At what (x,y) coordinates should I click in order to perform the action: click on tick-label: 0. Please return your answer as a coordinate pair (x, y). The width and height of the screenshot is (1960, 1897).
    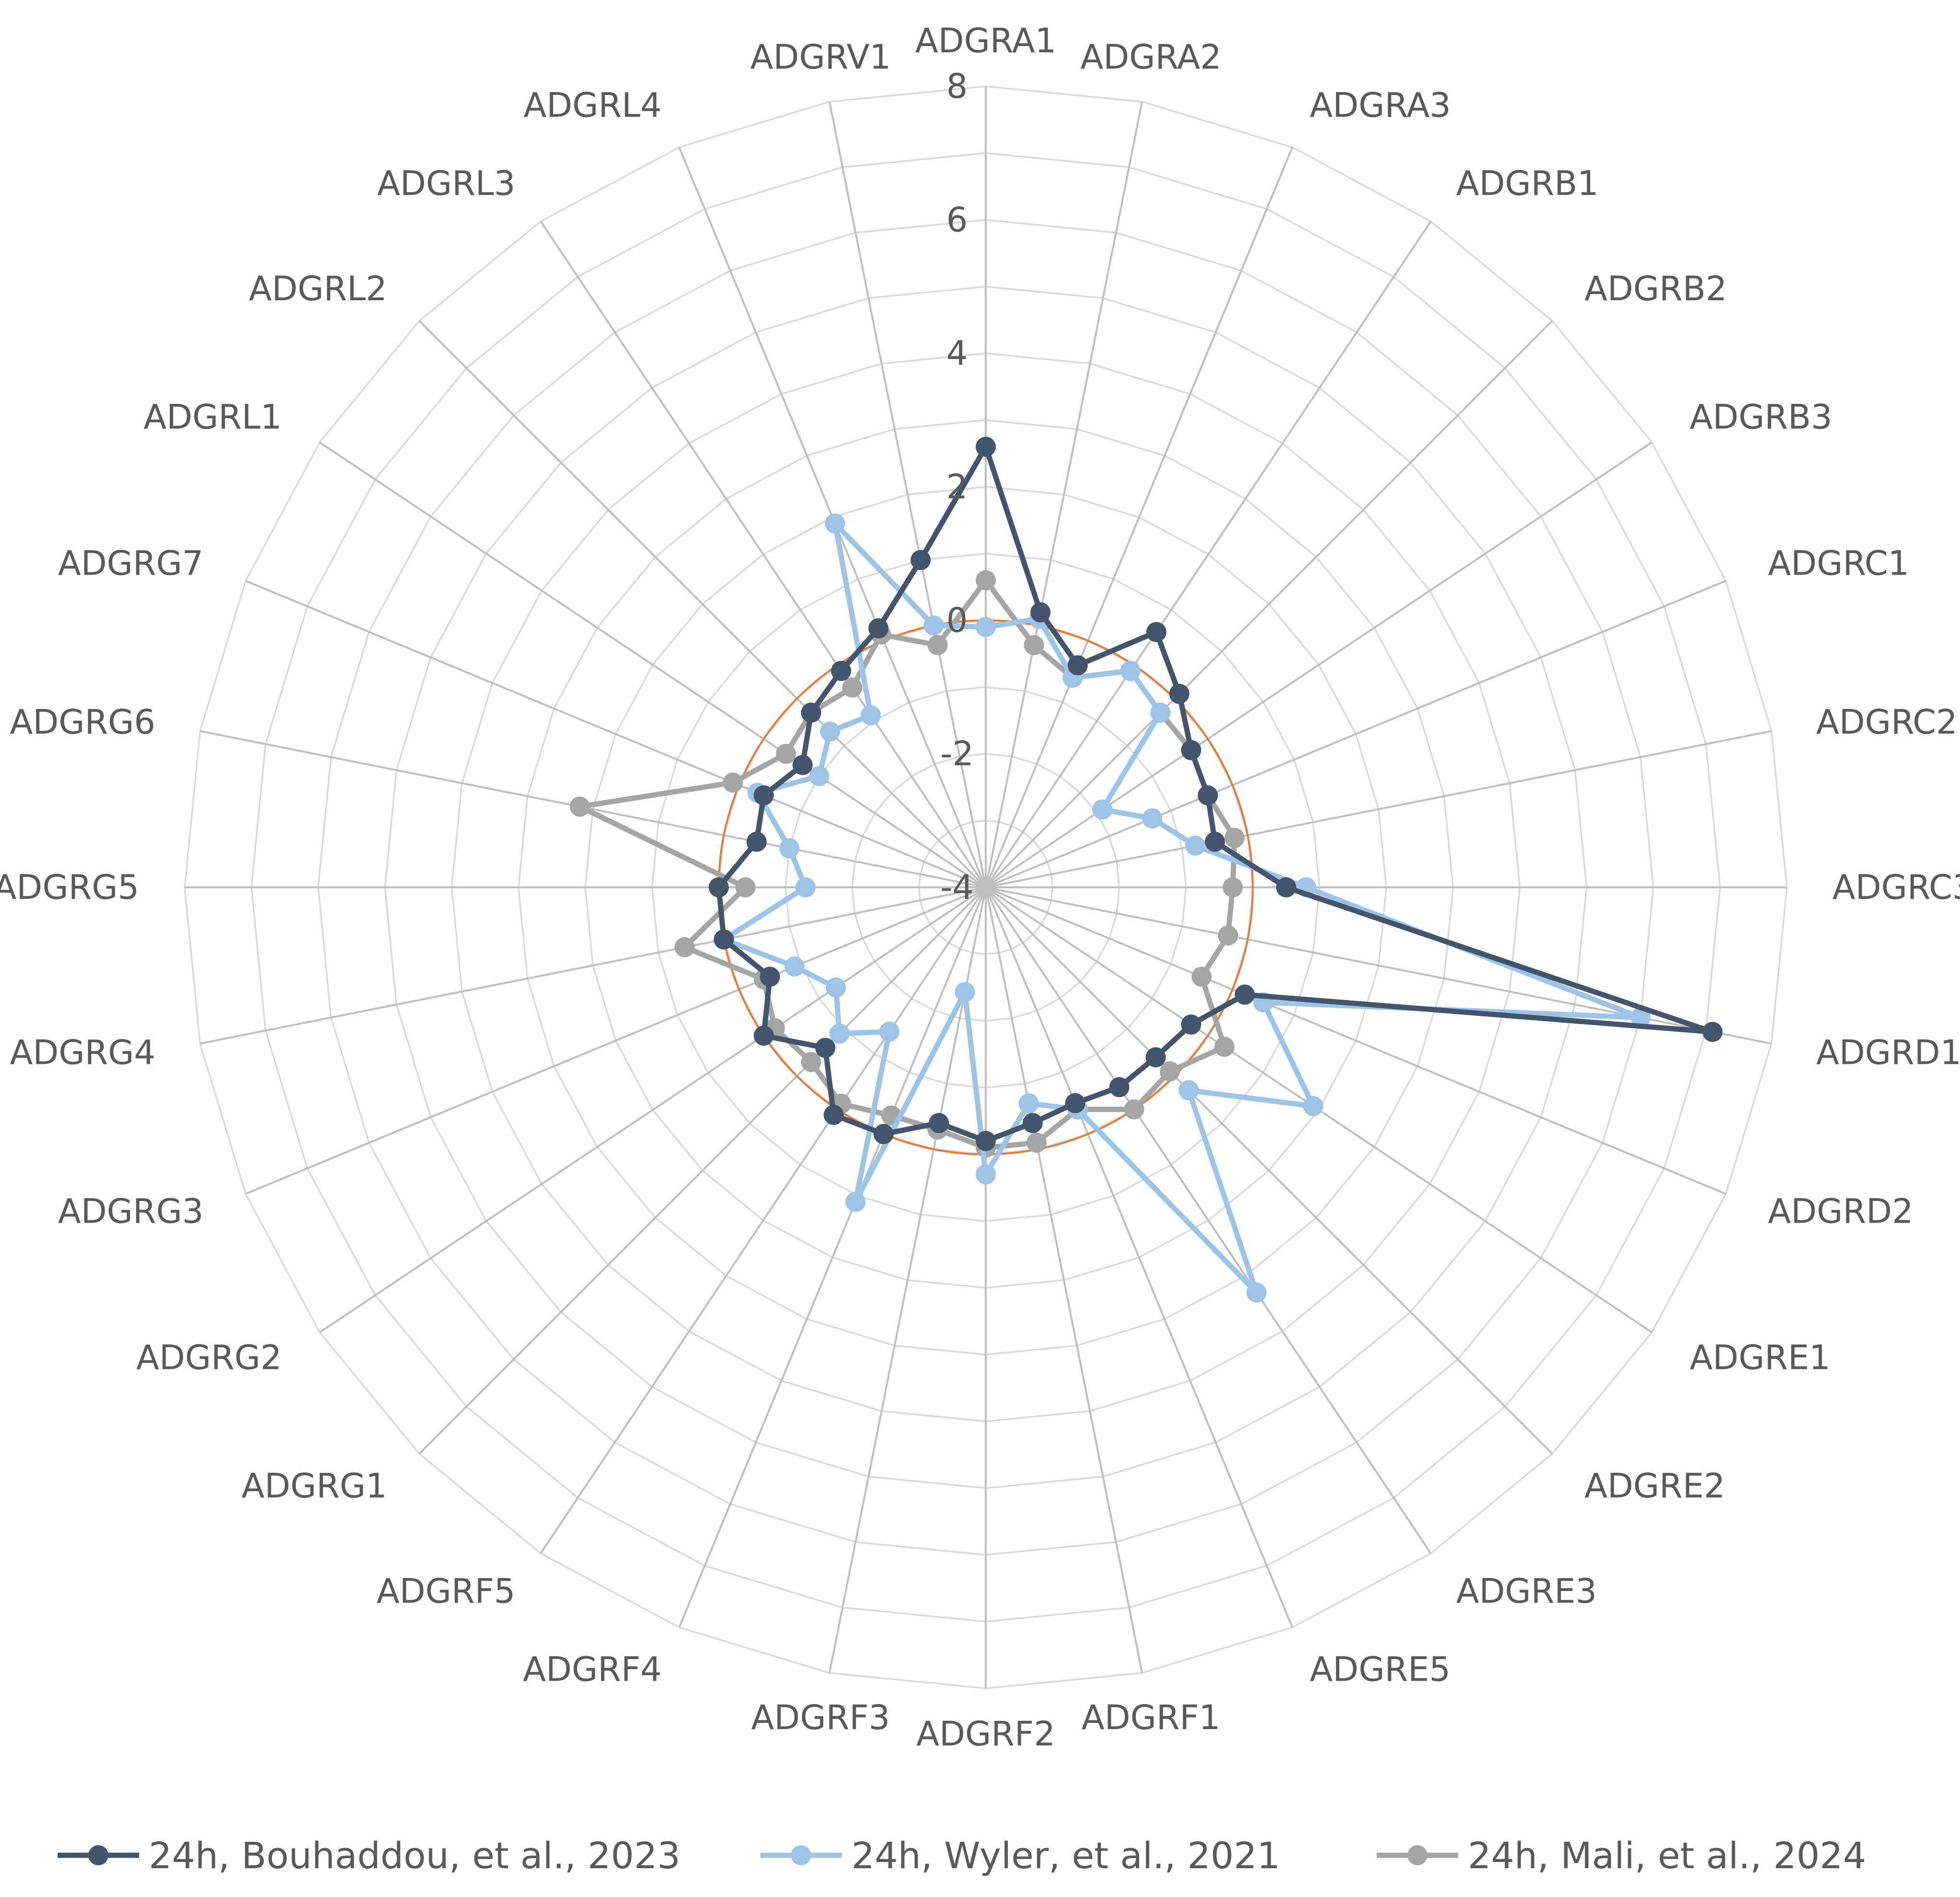
    Looking at the image, I should click on (957, 620).